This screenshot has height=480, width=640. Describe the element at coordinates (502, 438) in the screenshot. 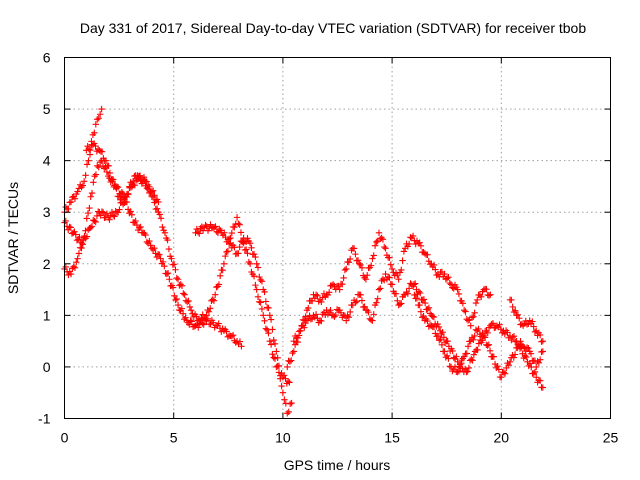

I see `x-tick-label: 20` at that location.